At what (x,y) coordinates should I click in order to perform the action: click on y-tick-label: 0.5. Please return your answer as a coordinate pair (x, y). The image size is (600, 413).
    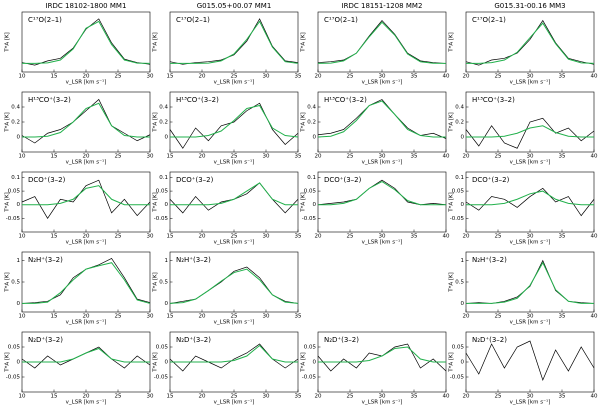
    Looking at the image, I should click on (163, 283).